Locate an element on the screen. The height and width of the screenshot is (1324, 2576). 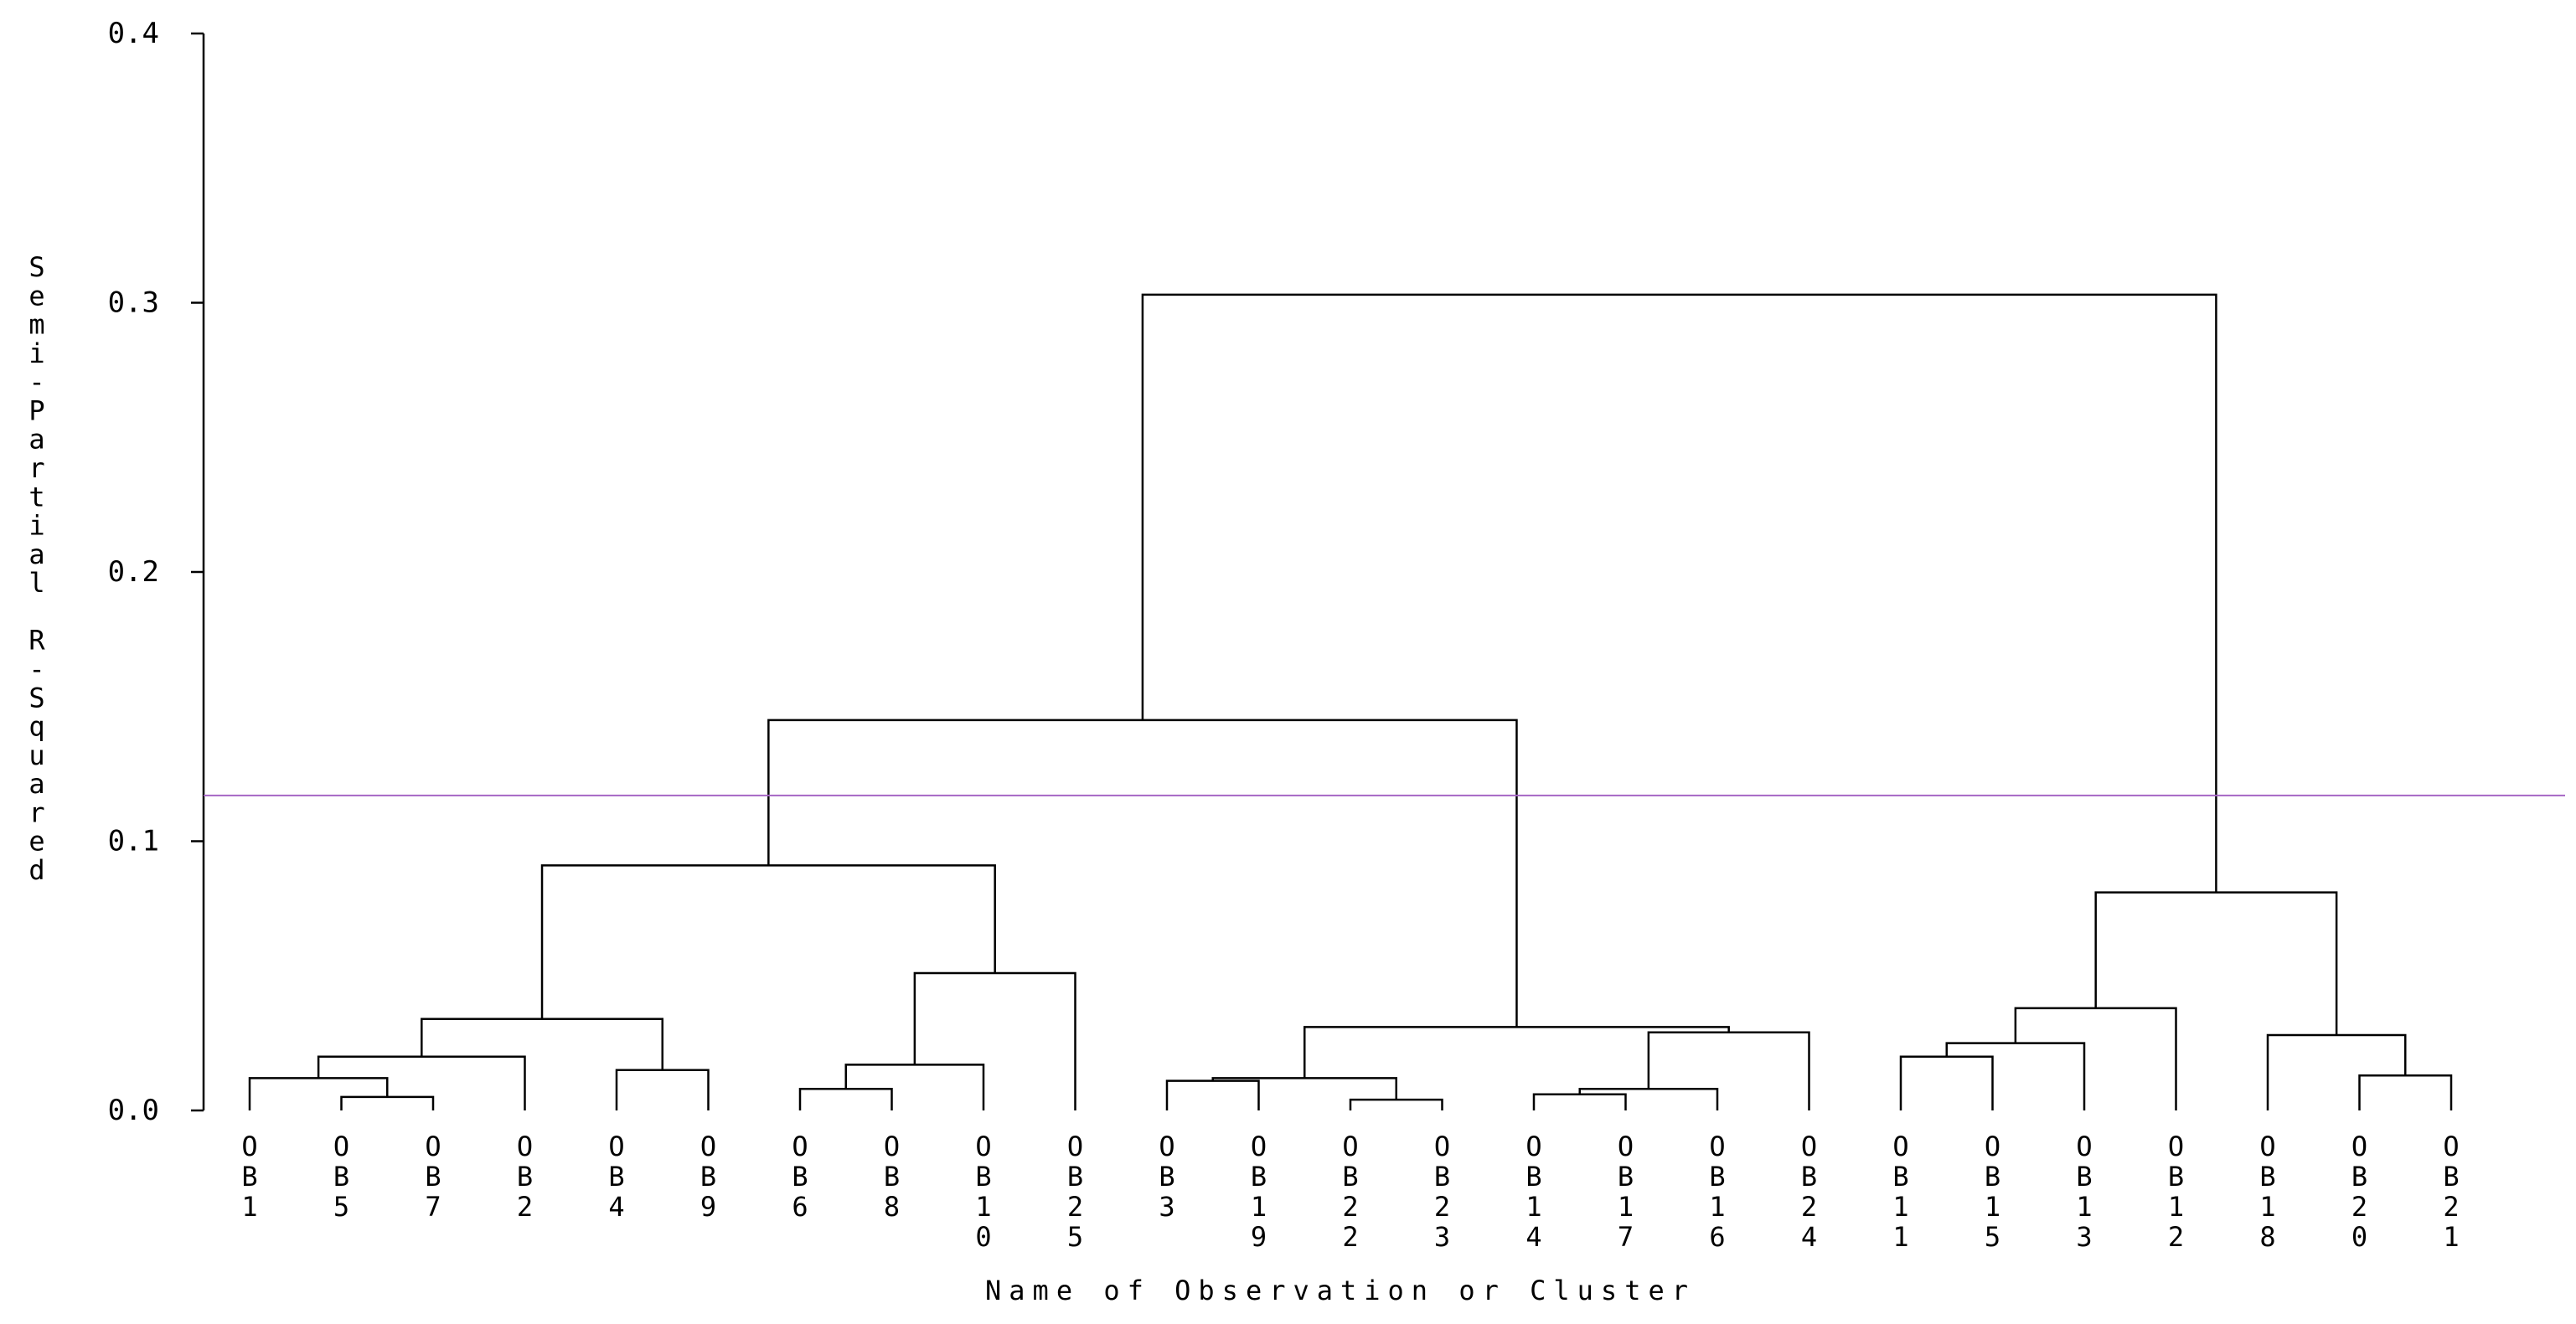
y-tick-label: 0.1 is located at coordinates (133, 841).